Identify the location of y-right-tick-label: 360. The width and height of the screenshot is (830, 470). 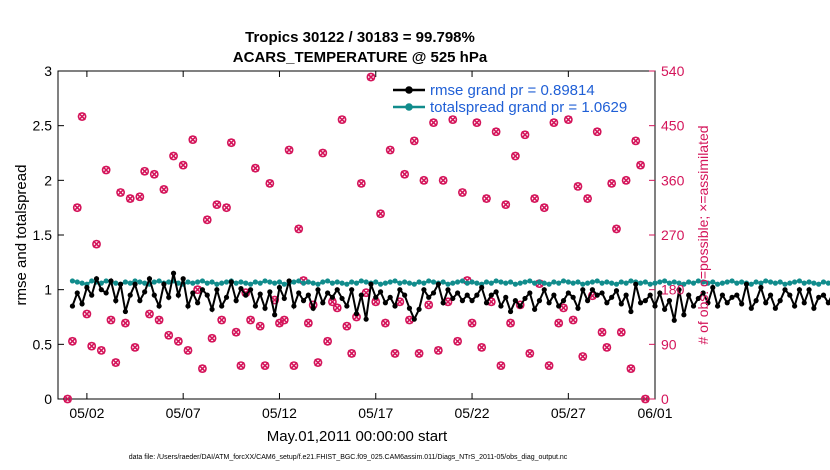
(673, 180).